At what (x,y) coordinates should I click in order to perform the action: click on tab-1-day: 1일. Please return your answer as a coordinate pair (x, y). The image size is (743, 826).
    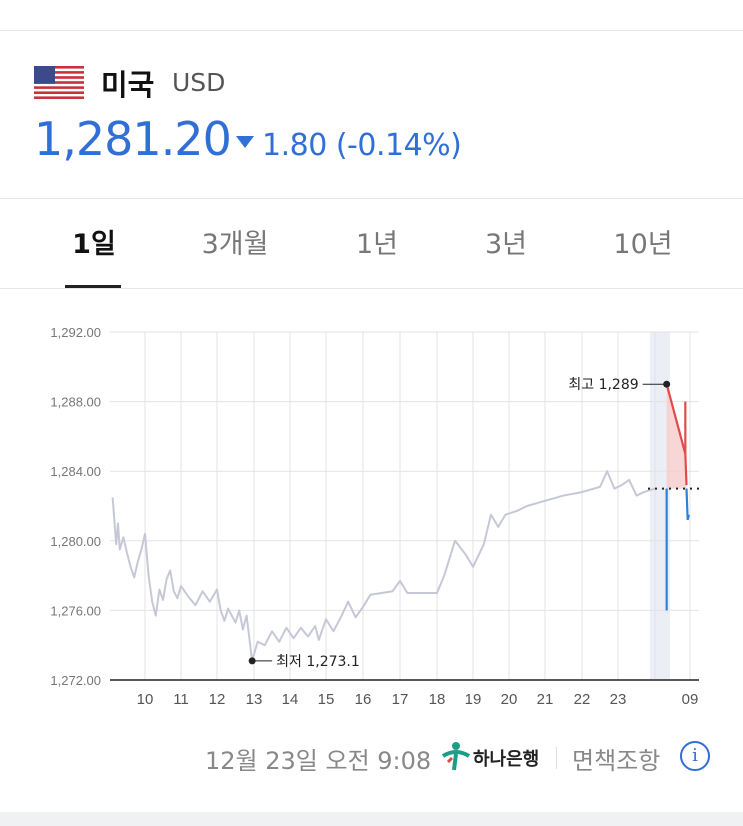
    Looking at the image, I should click on (94, 244).